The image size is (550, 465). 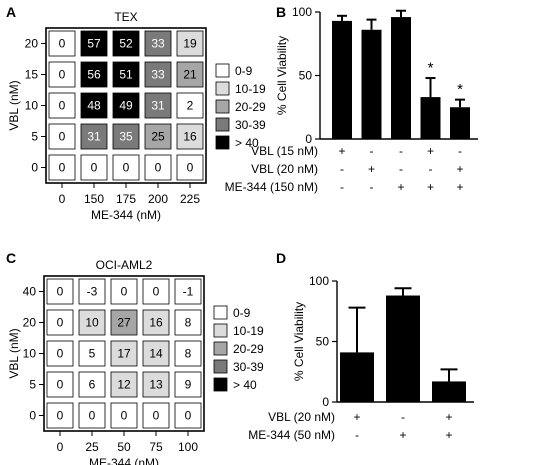 What do you see at coordinates (188, 354) in the screenshot?
I see `panel-c-cell-value: 8` at bounding box center [188, 354].